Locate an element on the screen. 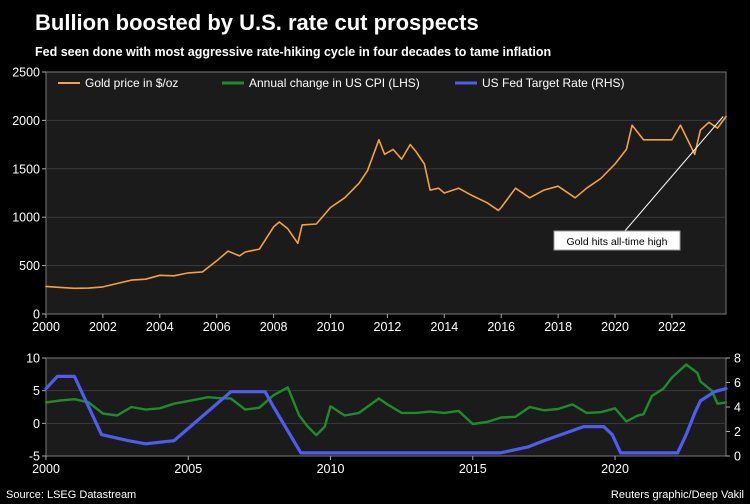  bottom-xtick-label: 2000 is located at coordinates (46, 469).